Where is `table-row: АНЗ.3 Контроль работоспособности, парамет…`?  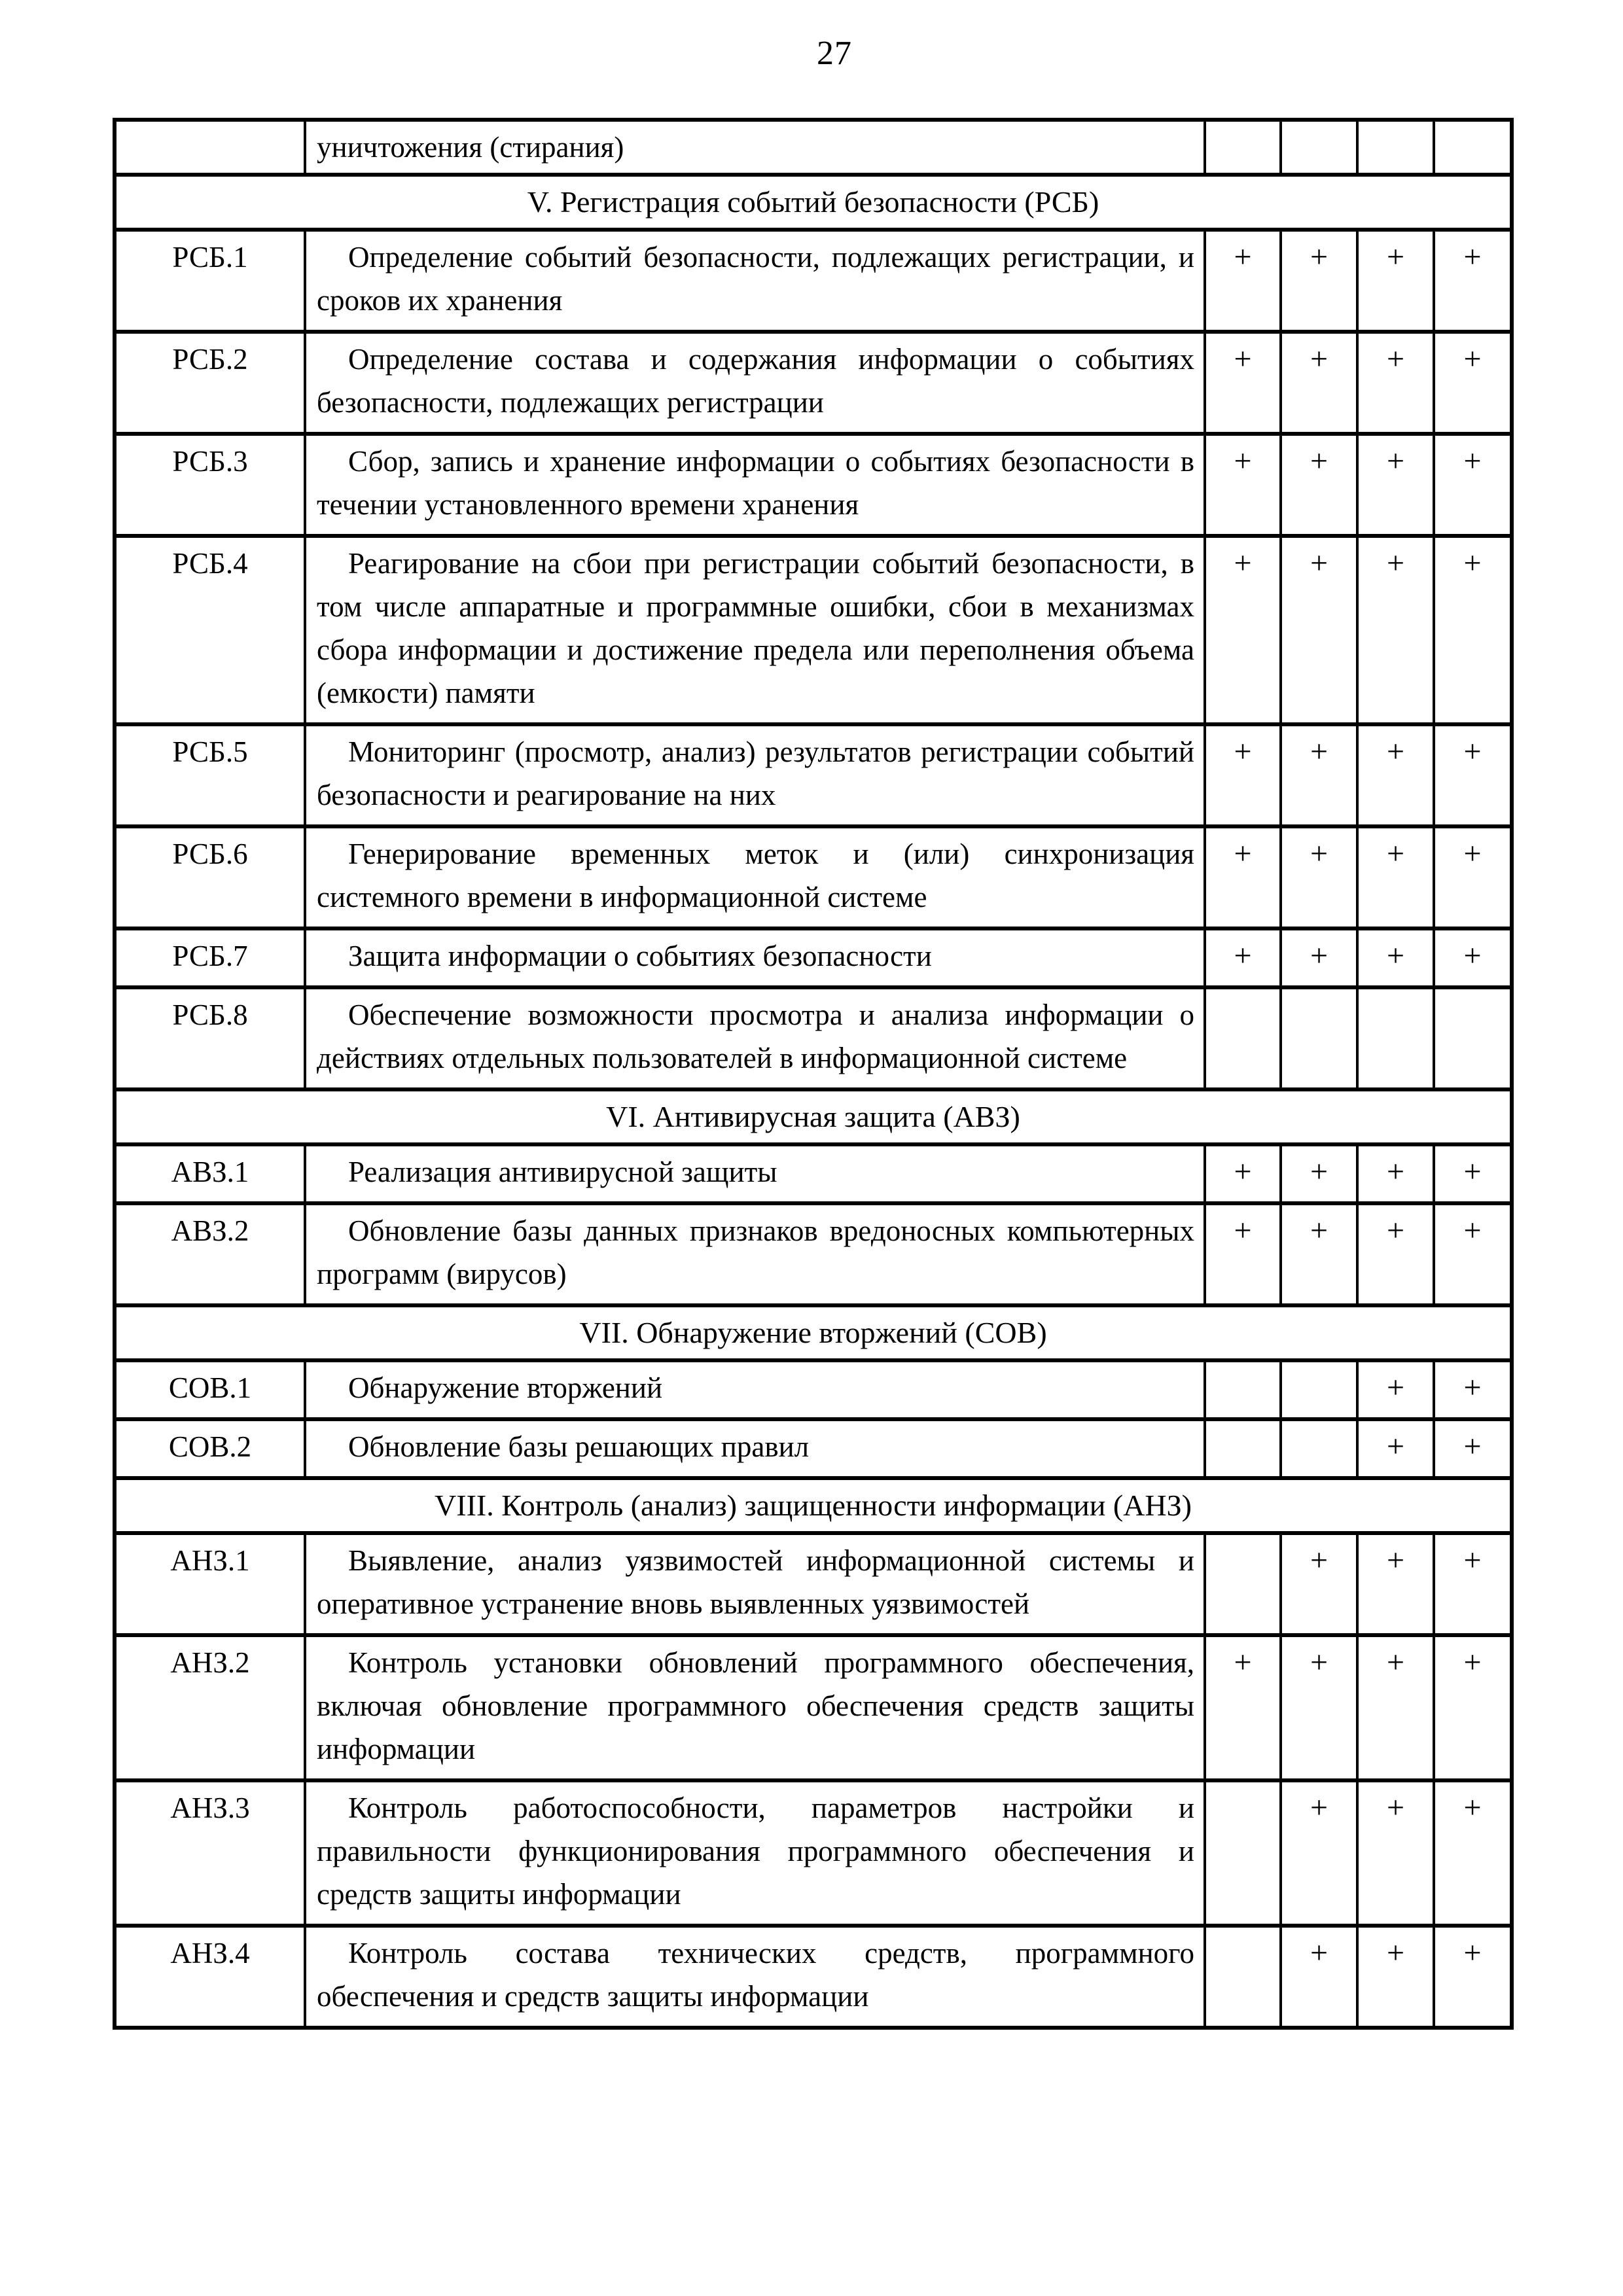 table-row: АНЗ.3 Контроль работоспособности, парамет… is located at coordinates (813, 1853).